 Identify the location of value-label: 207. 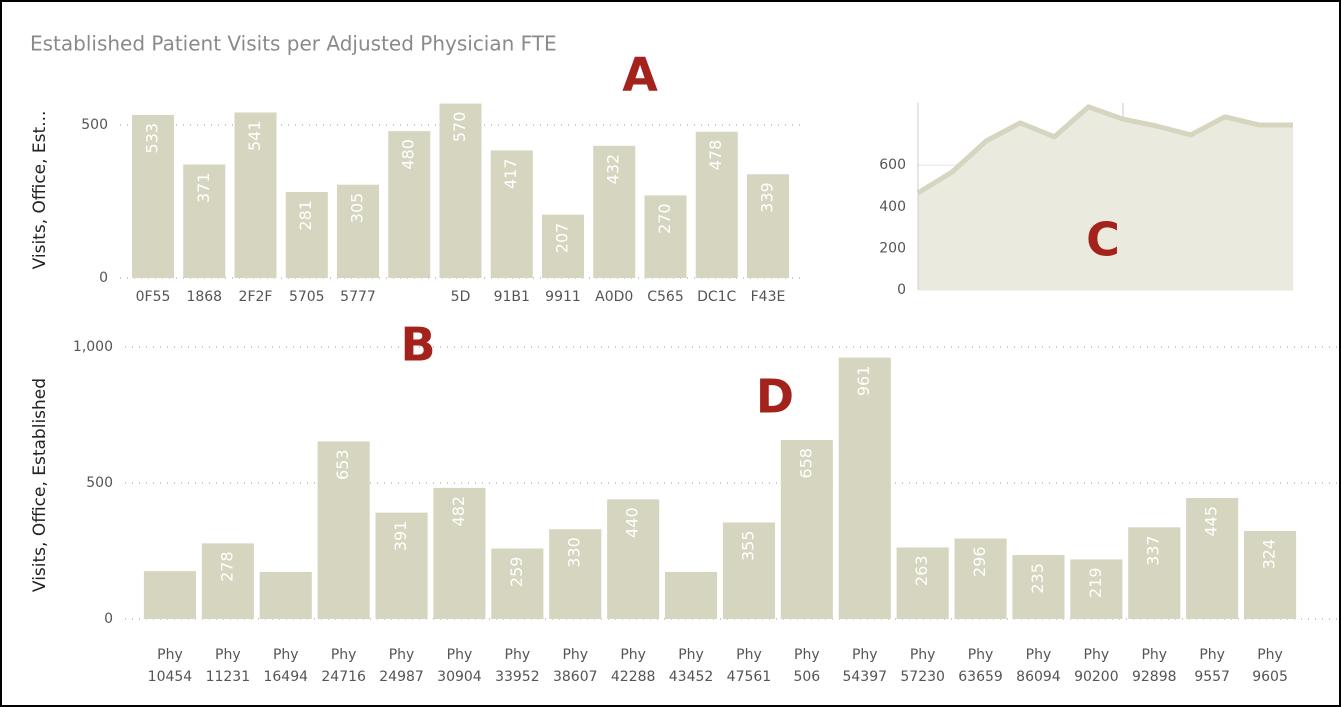
(561, 238).